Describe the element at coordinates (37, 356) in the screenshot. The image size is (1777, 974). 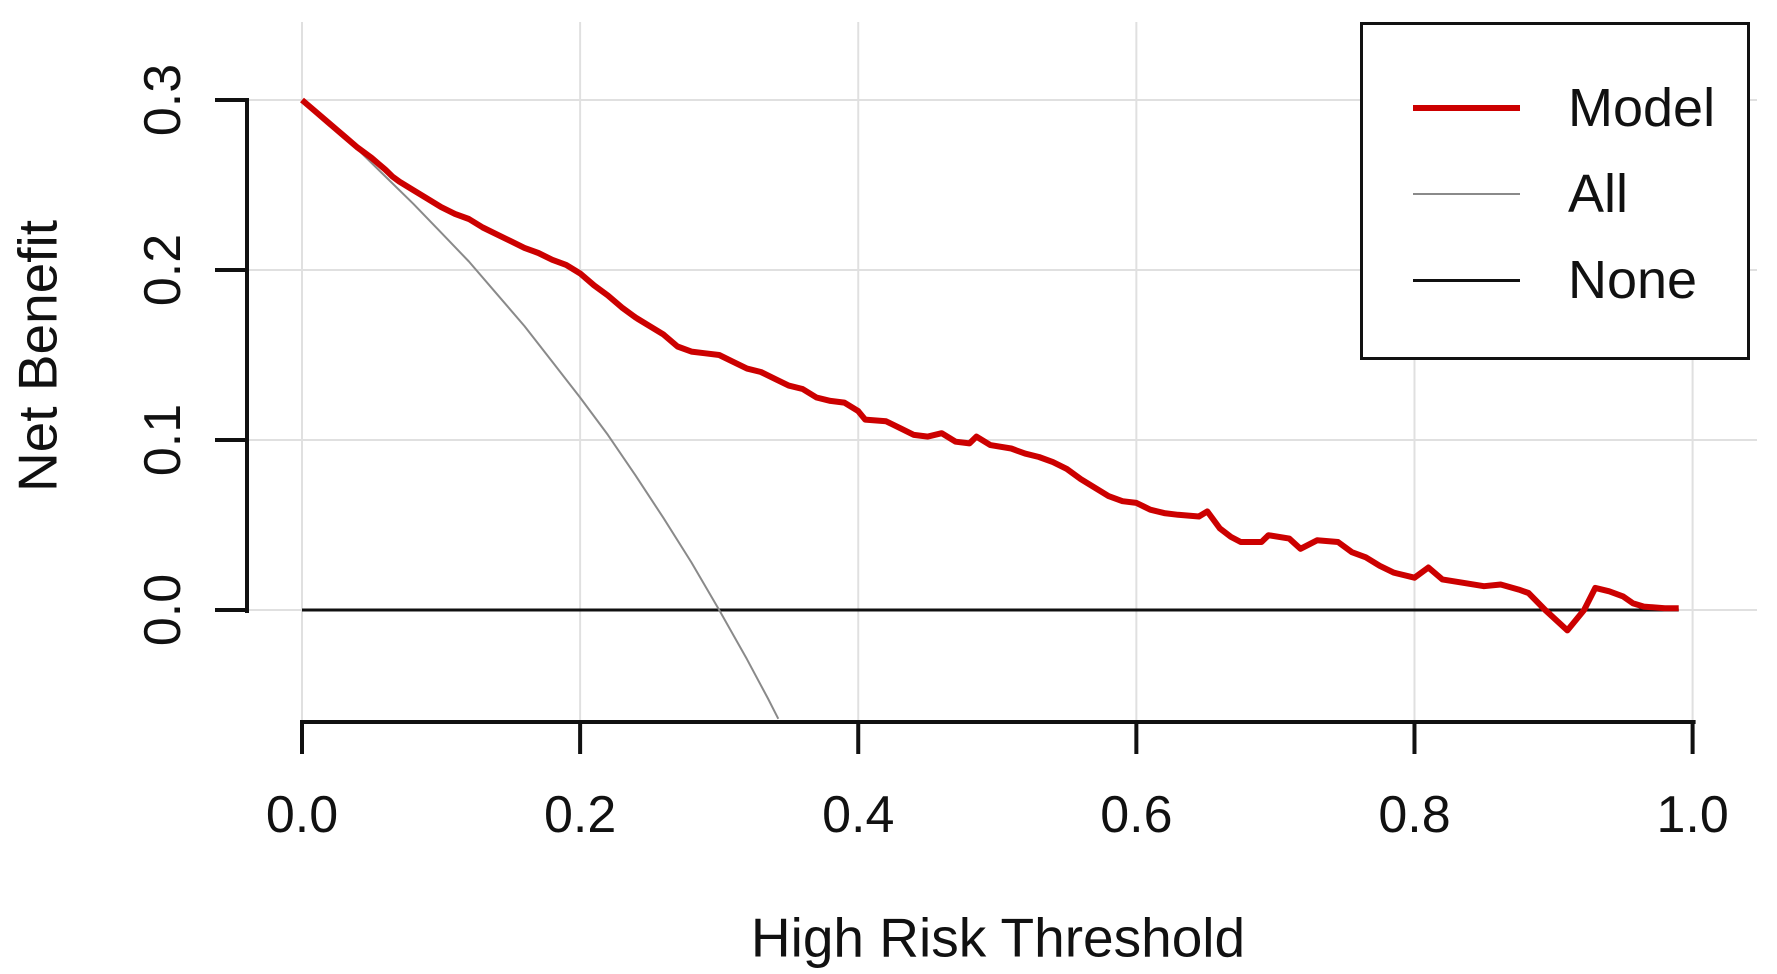
I see `y-axis-title: Net Benefit` at that location.